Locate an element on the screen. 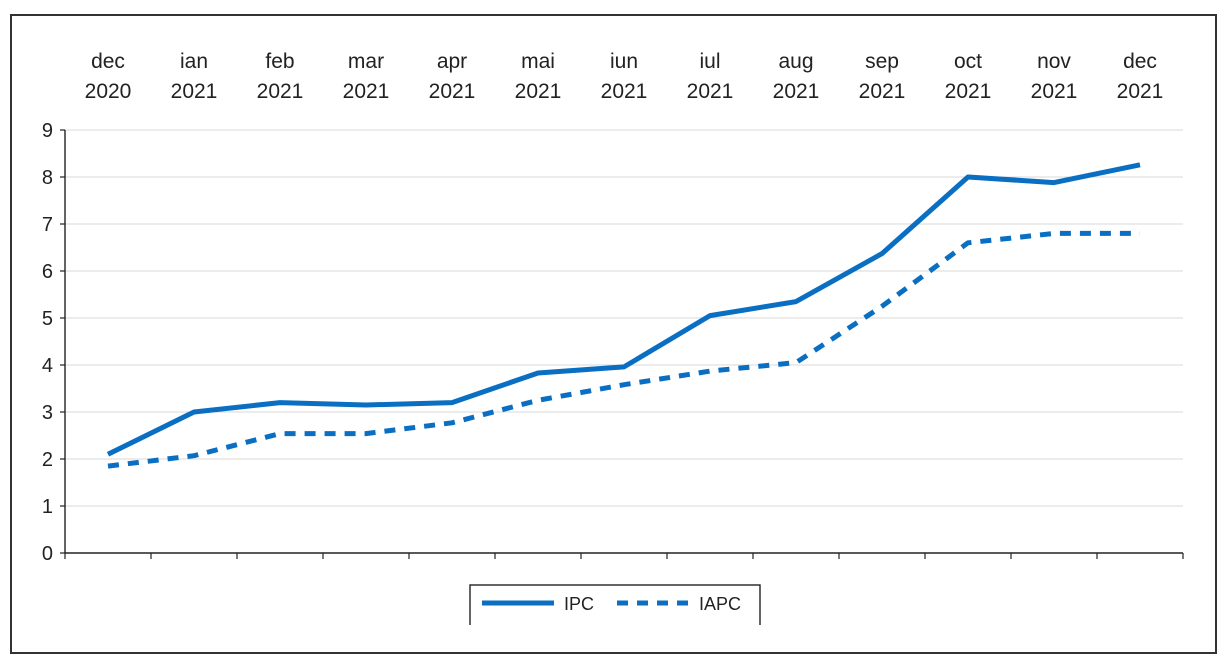 The height and width of the screenshot is (654, 1220). x-tick-label: oct is located at coordinates (968, 61).